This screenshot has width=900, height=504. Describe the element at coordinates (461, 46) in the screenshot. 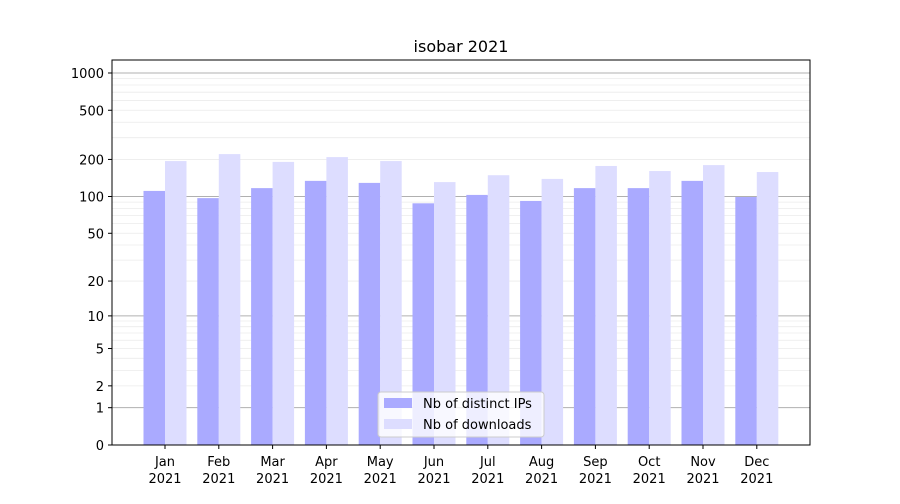

I see `chart-title: isobar 2021` at that location.